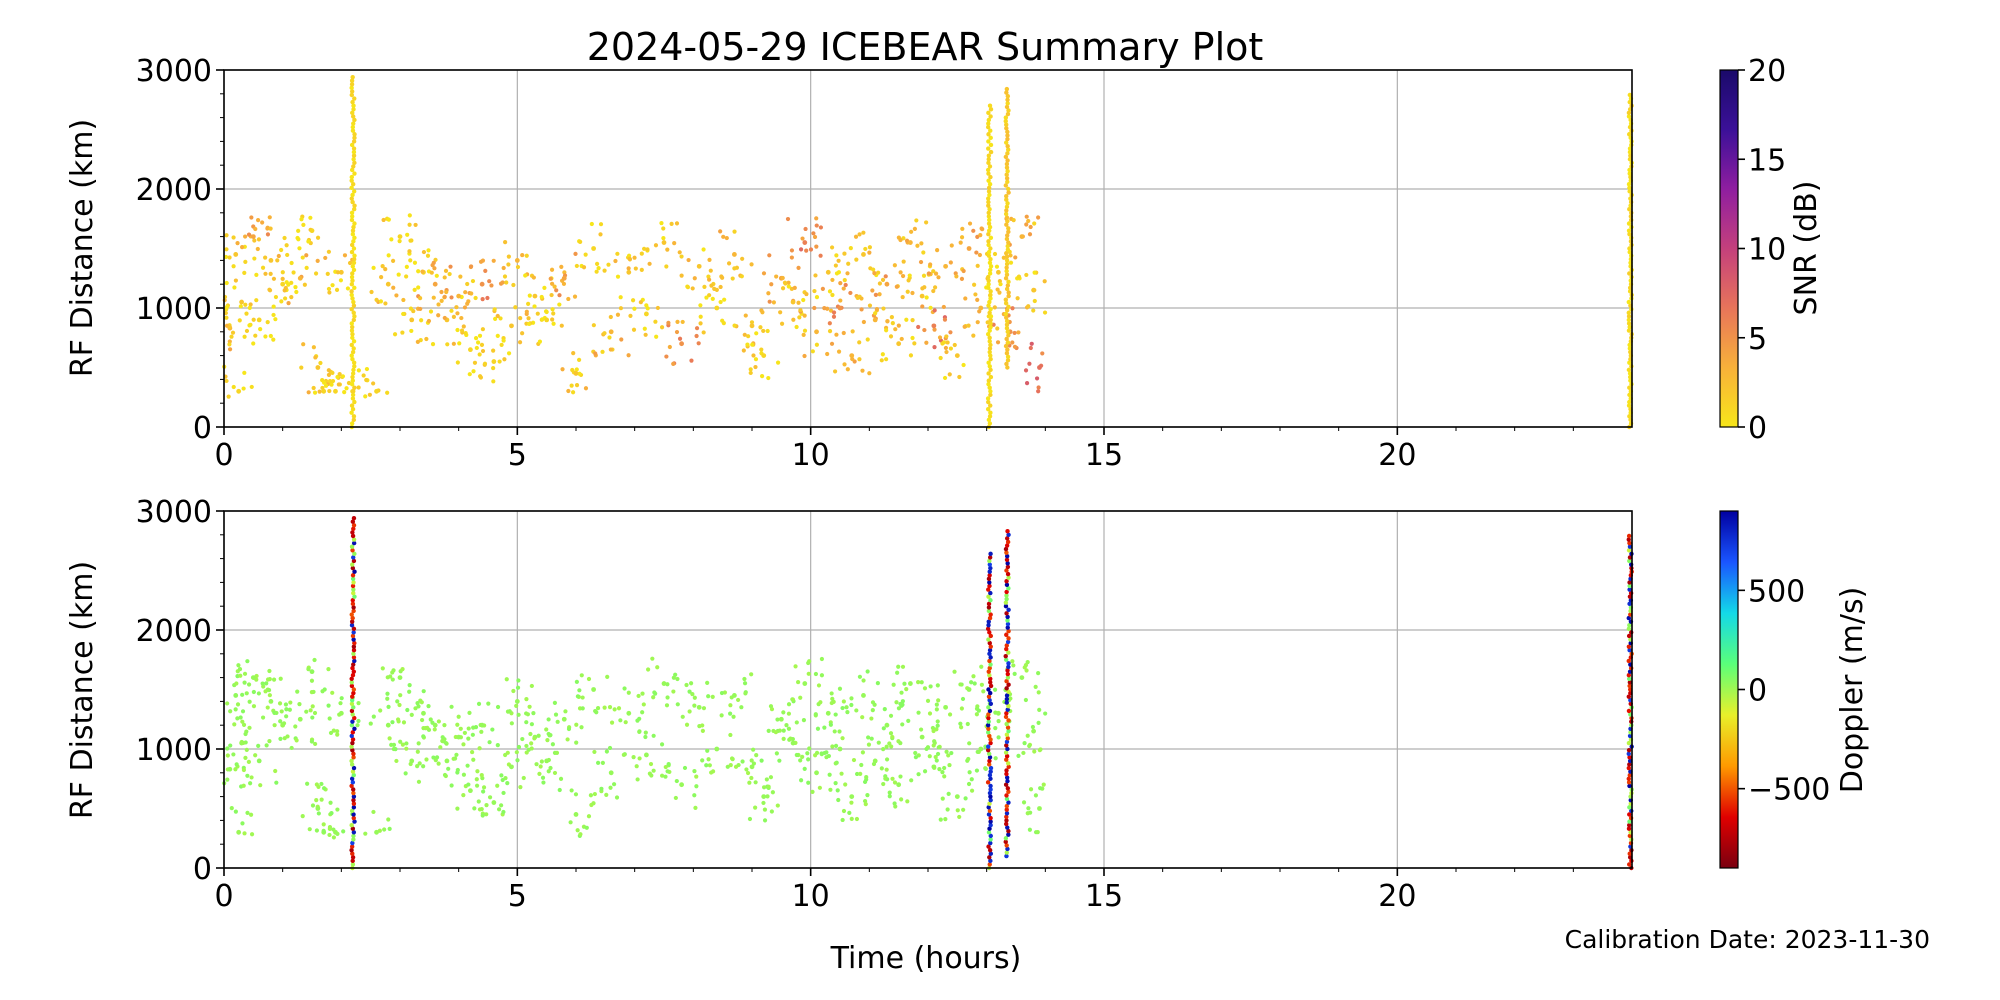  What do you see at coordinates (1729, 689) in the screenshot?
I see `doppler-colorbar-gradient` at bounding box center [1729, 689].